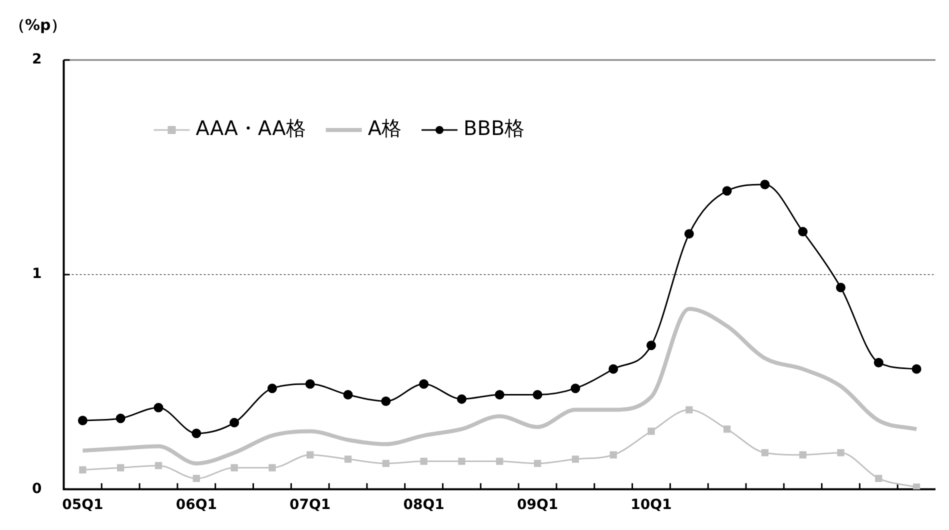 This screenshot has width=949, height=530. I want to click on y-axis-title: （%p）, so click(38, 25).